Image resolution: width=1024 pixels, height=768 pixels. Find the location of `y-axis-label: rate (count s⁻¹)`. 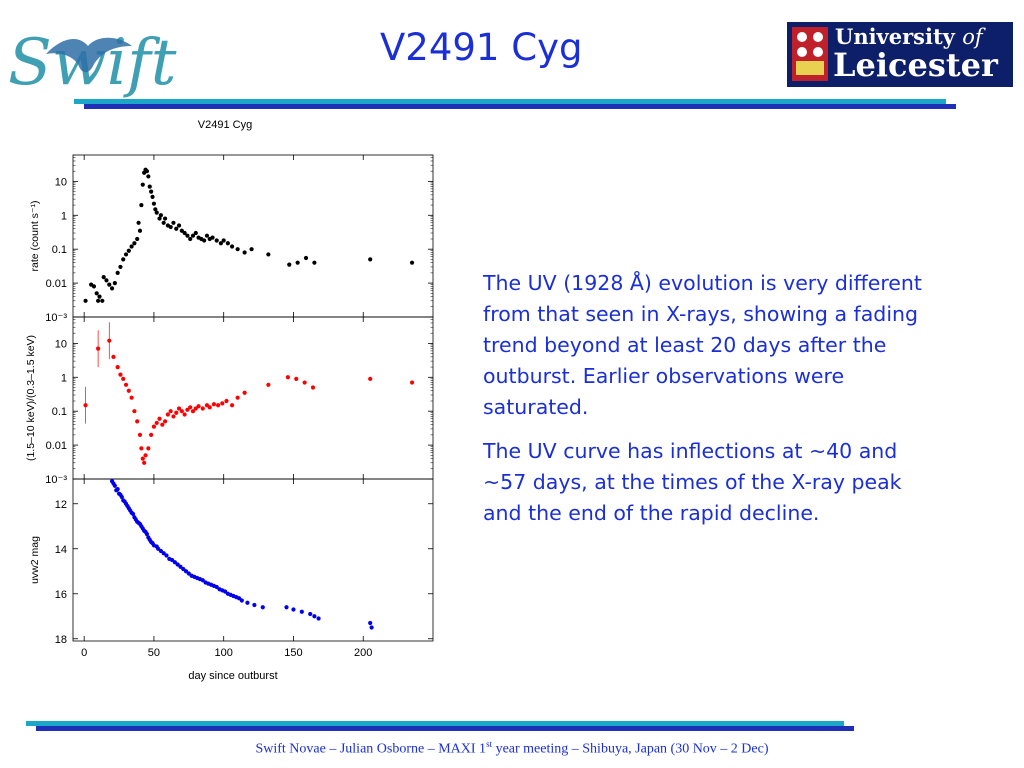

y-axis-label: rate (count s⁻¹) is located at coordinates (35, 236).